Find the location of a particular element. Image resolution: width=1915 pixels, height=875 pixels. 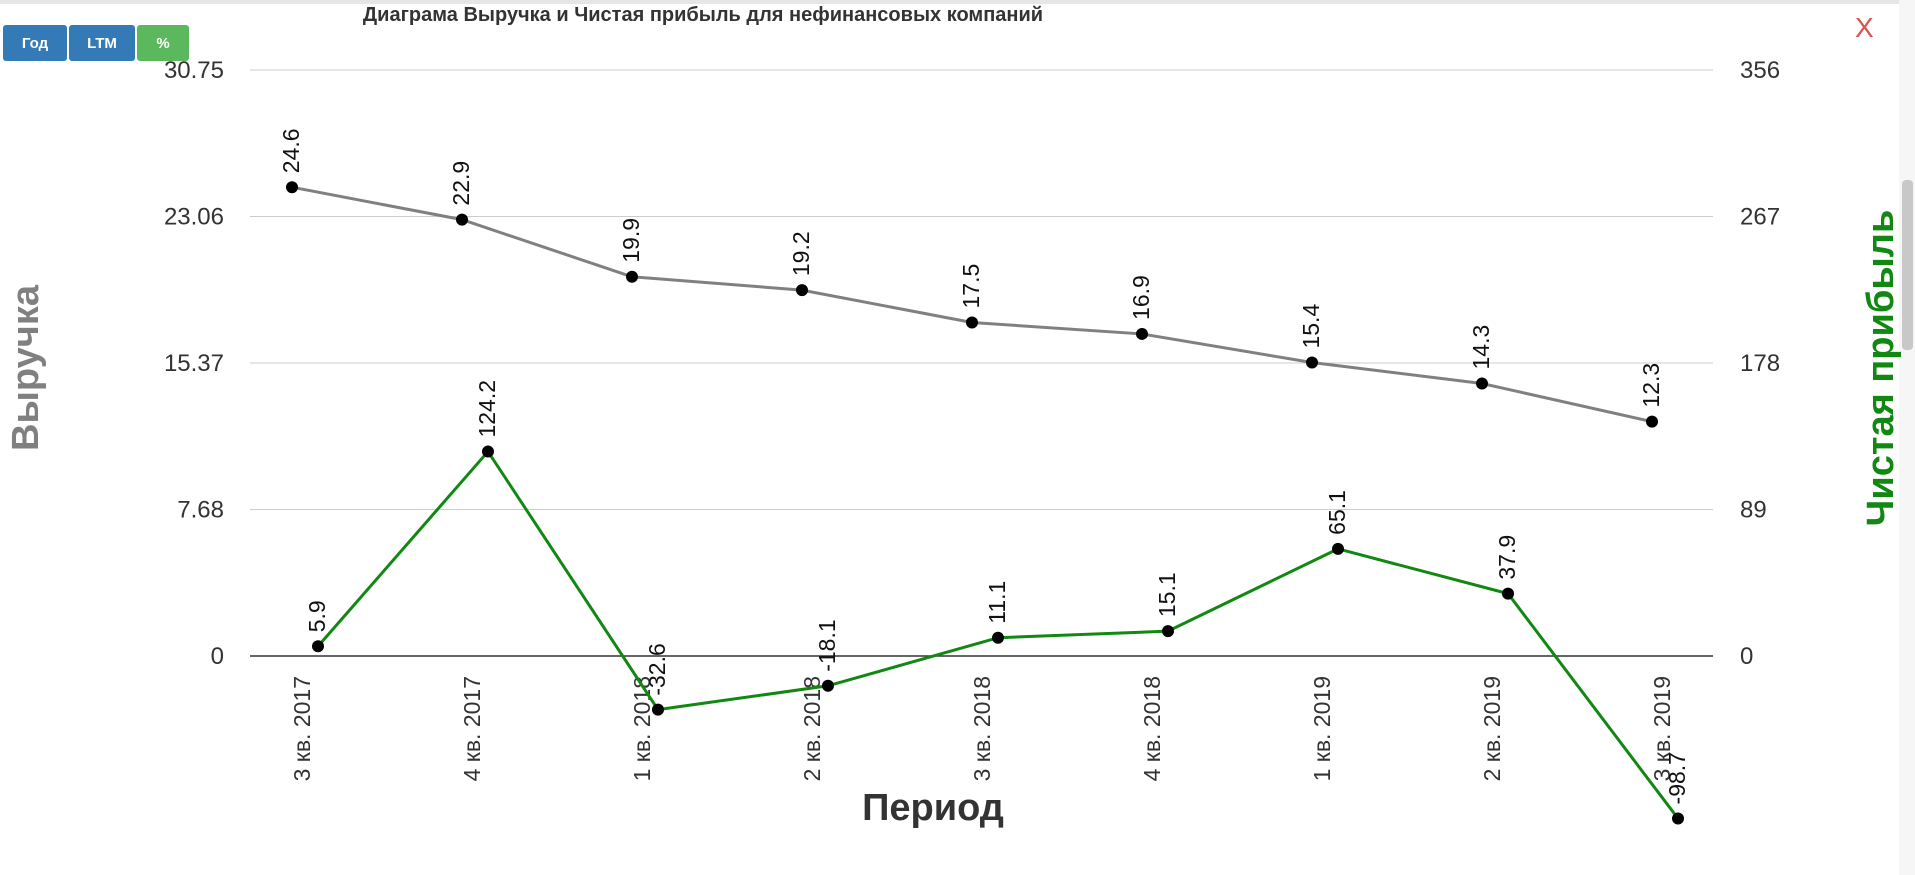

x-tick-label: 1 кв. 2018 is located at coordinates (642, 728).